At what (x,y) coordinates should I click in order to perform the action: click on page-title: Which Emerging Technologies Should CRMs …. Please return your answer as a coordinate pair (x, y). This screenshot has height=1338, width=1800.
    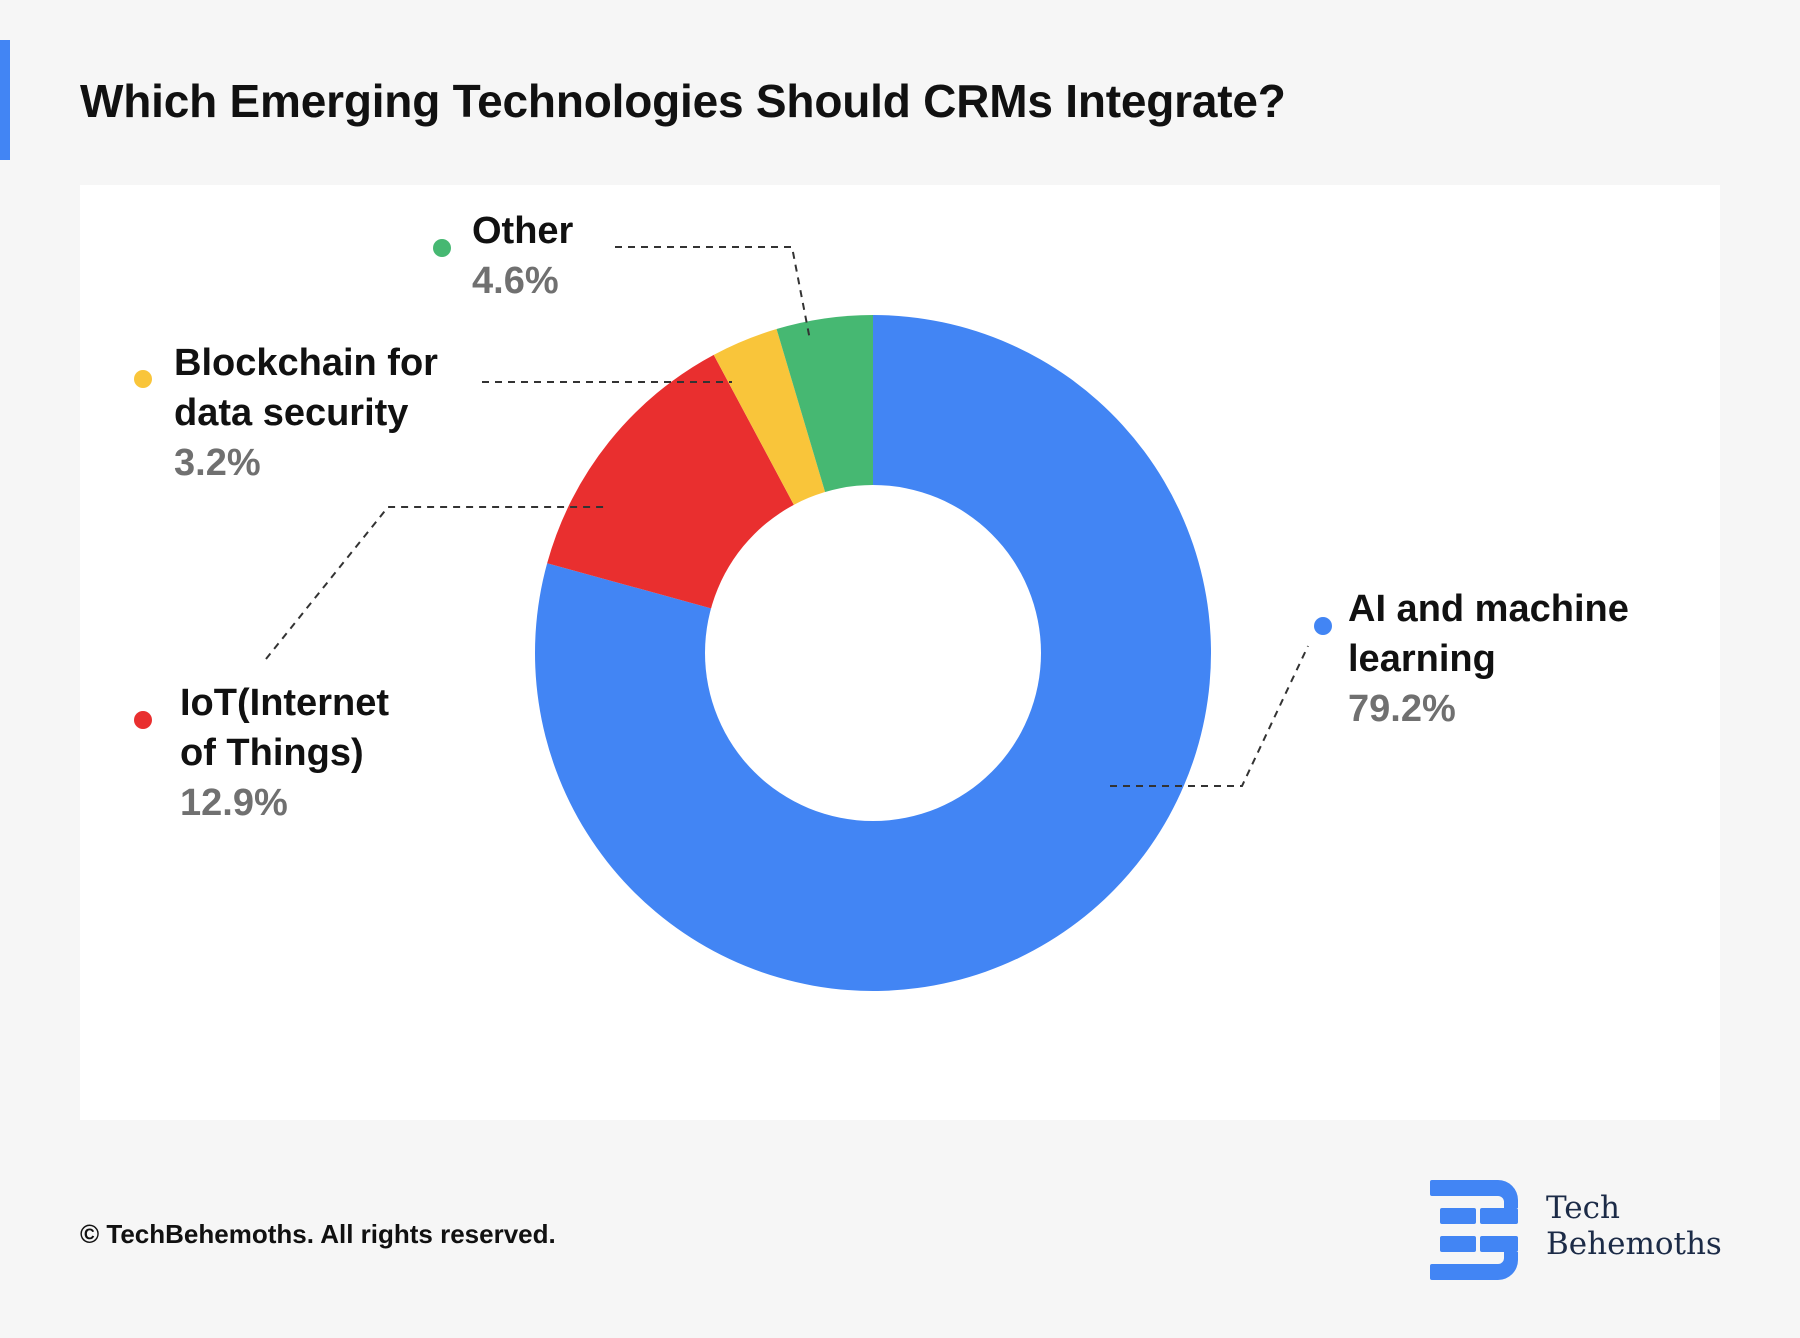
    Looking at the image, I should click on (683, 101).